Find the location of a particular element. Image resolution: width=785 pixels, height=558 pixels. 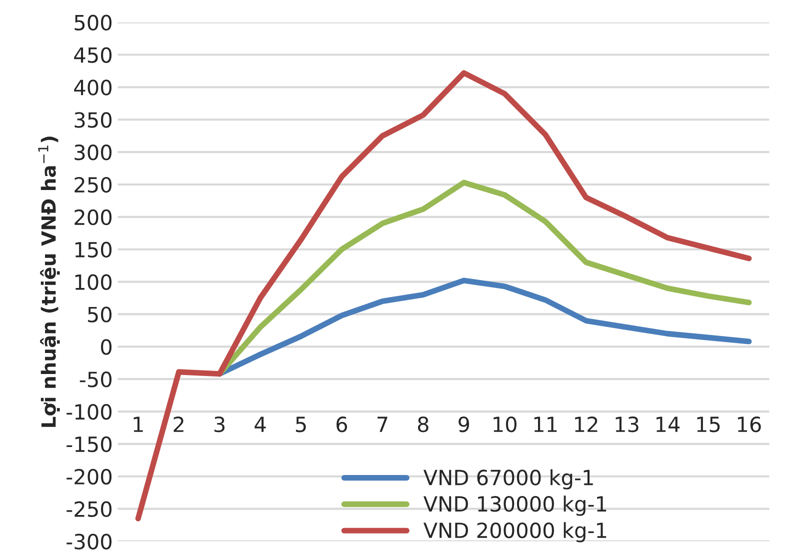

legend-label: VND 200000 kg-1 is located at coordinates (514, 532).